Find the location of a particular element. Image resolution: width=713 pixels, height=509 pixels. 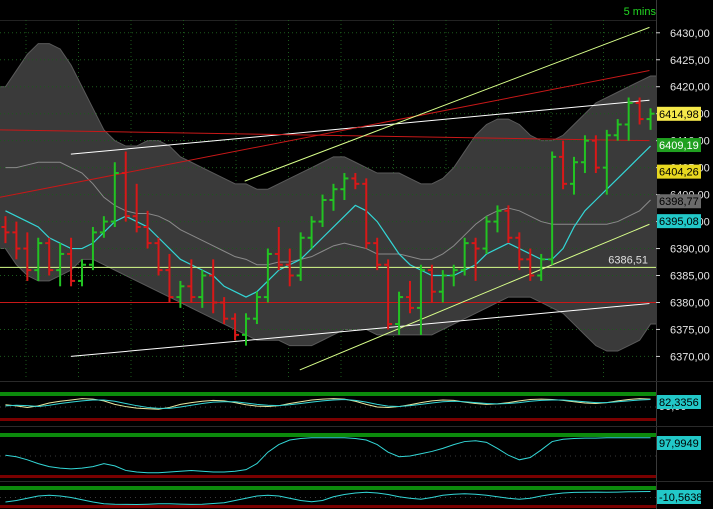

y-axis-tick-label: 6385,00 is located at coordinates (690, 277).